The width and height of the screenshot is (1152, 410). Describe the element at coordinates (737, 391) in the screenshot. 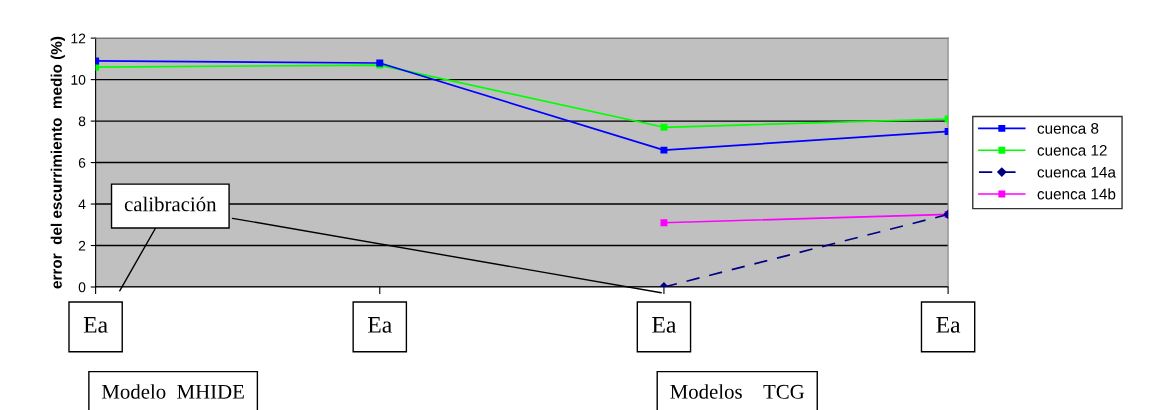

I see `text: Modelos TCG` at that location.